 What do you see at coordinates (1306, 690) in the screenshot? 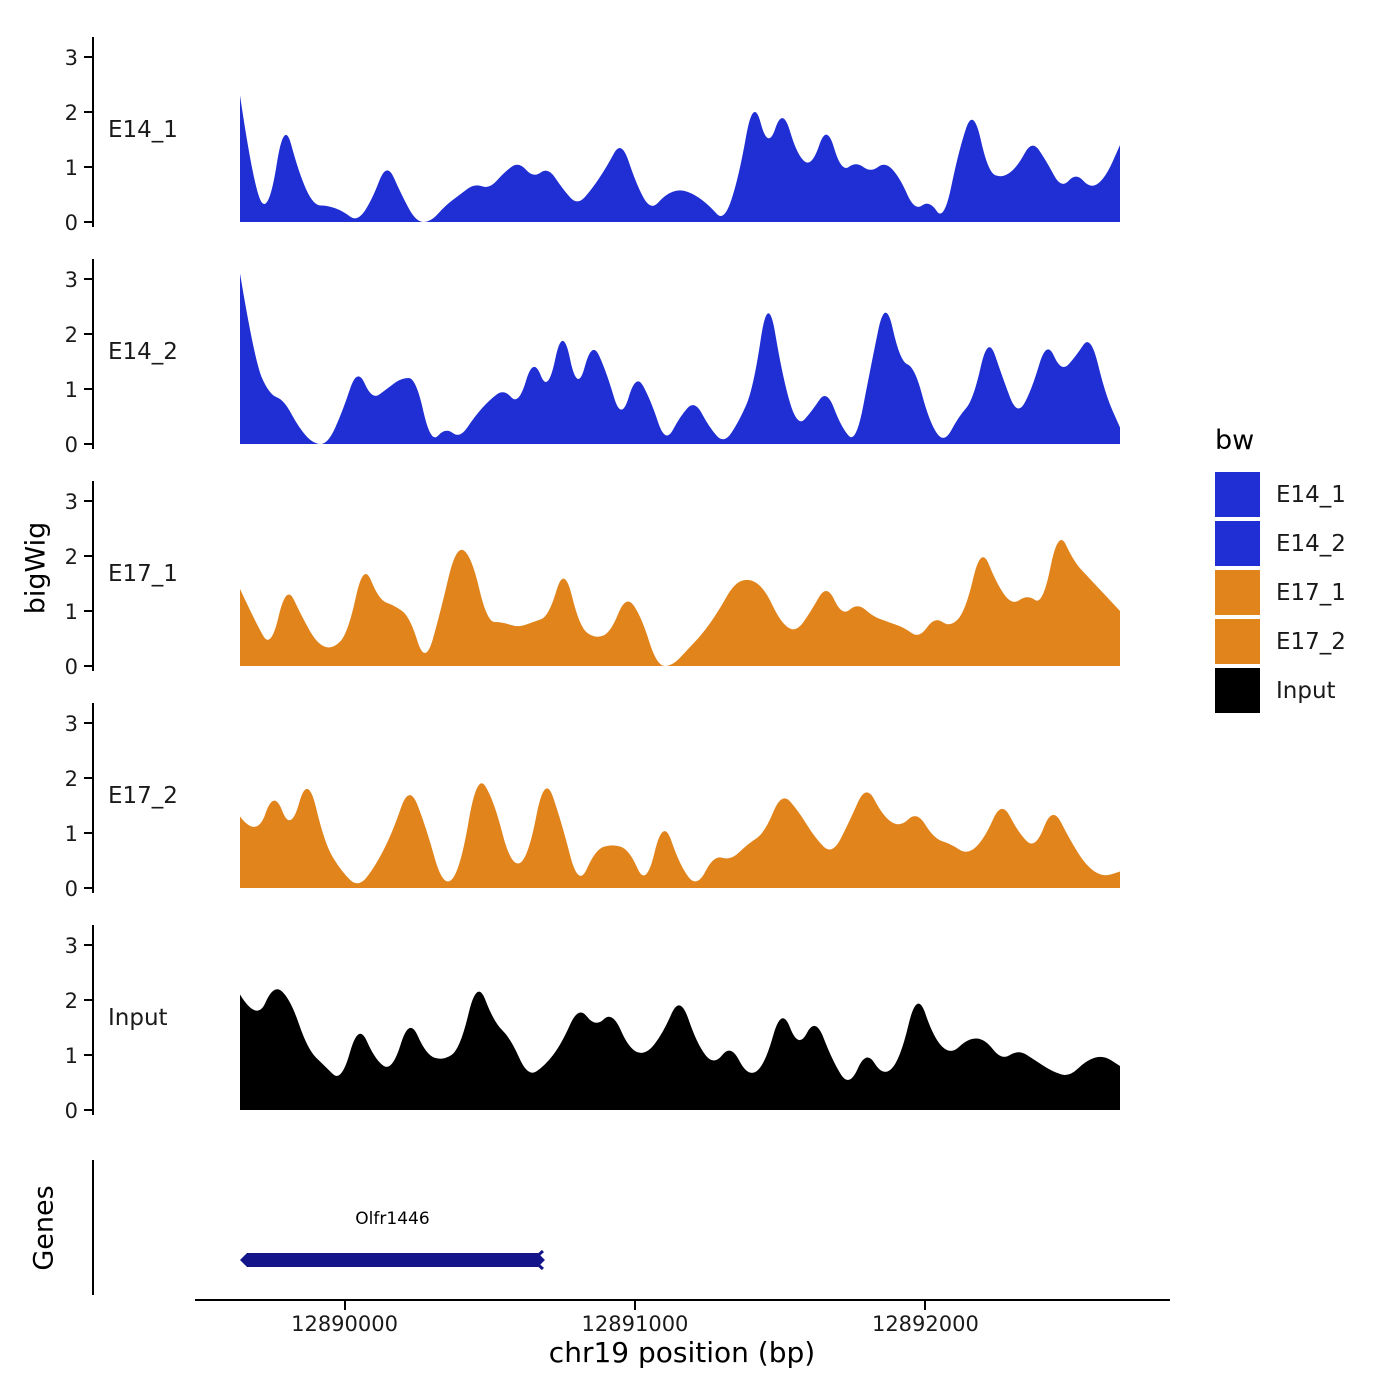
I see `legend-label: Input` at bounding box center [1306, 690].